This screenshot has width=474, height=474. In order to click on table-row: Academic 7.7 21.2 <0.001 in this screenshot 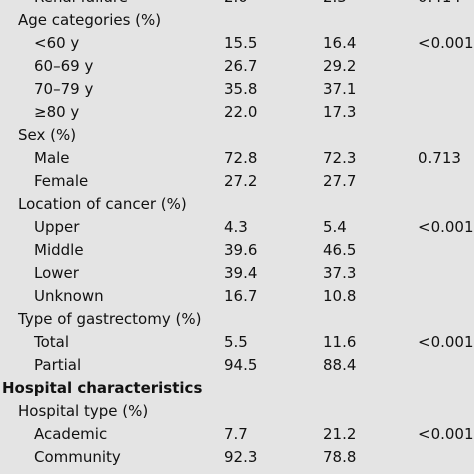, I will do `click(237, 434)`.